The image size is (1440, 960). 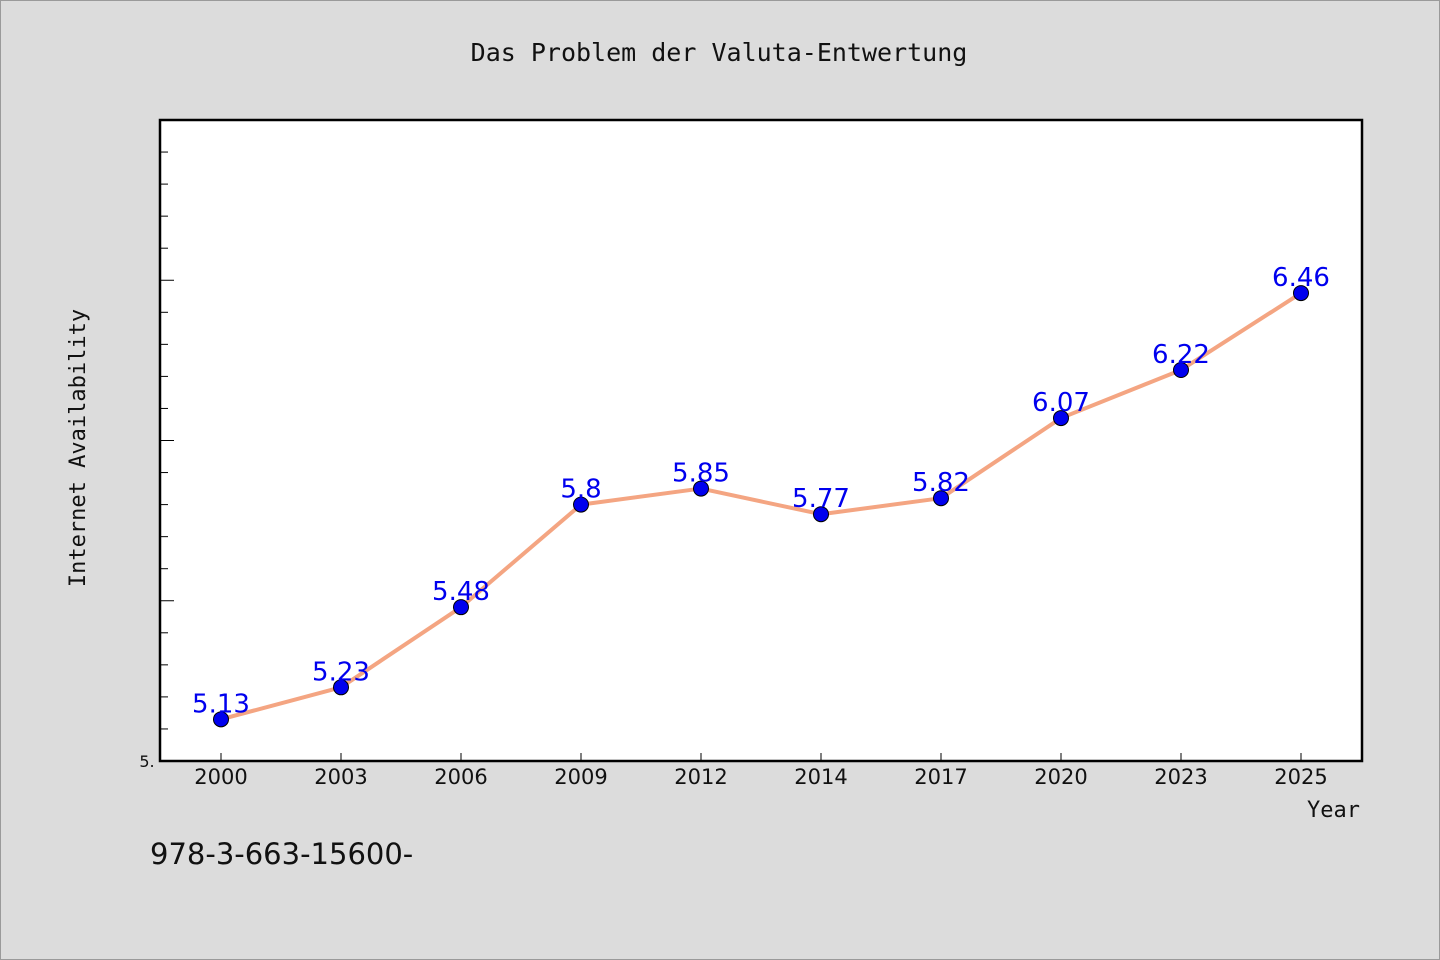 I want to click on x-tick-label: 2014, so click(x=820, y=777).